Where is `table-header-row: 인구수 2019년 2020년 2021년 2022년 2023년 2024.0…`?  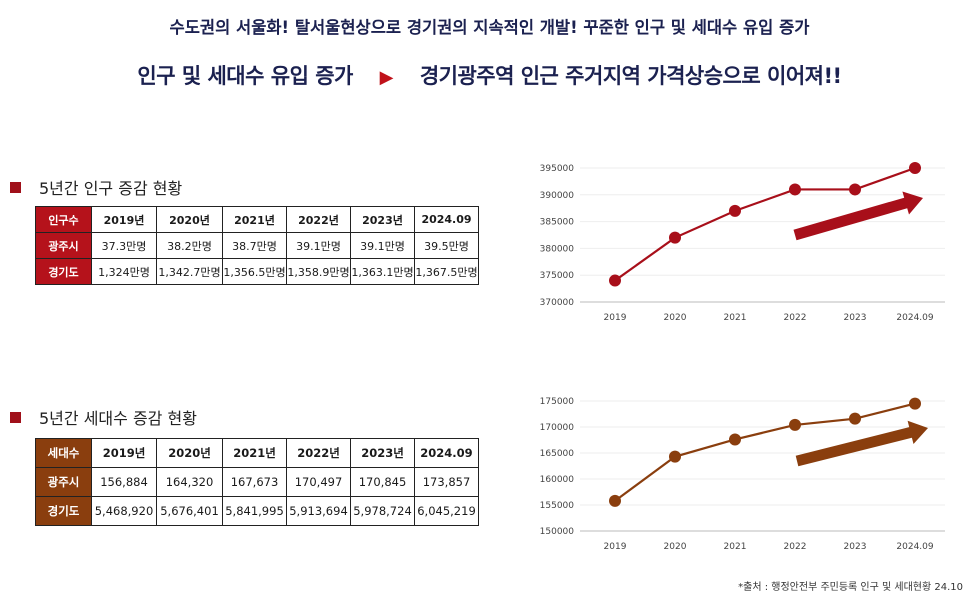
table-header-row: 인구수 2019년 2020년 2021년 2022년 2023년 2024.0… is located at coordinates (257, 219).